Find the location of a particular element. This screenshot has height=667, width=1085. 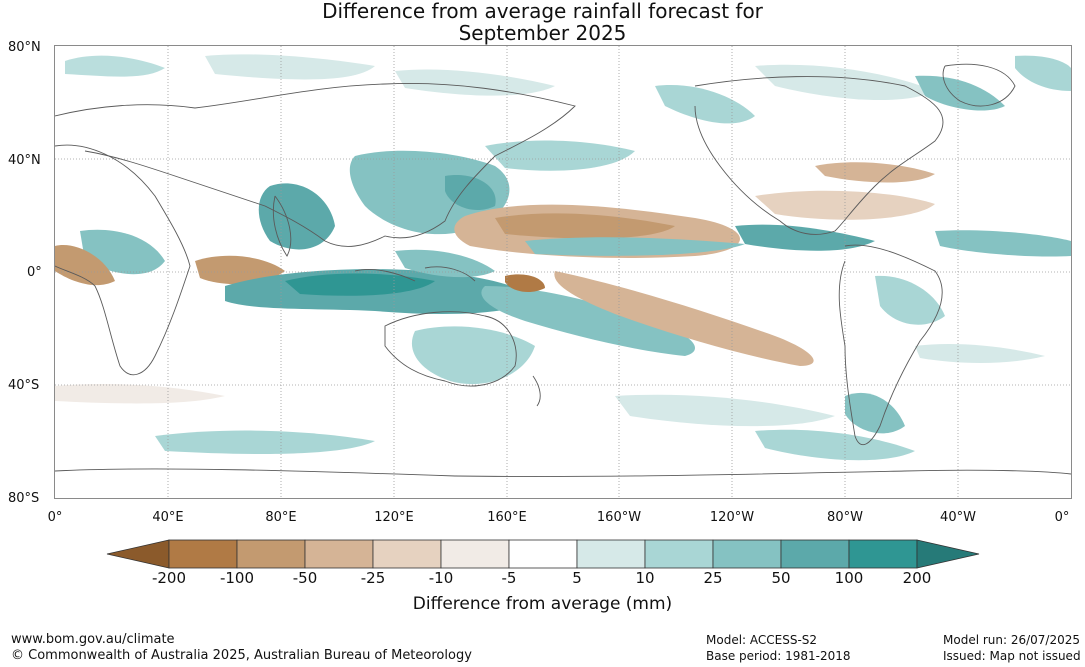

cbar-label: -100 is located at coordinates (237, 578).